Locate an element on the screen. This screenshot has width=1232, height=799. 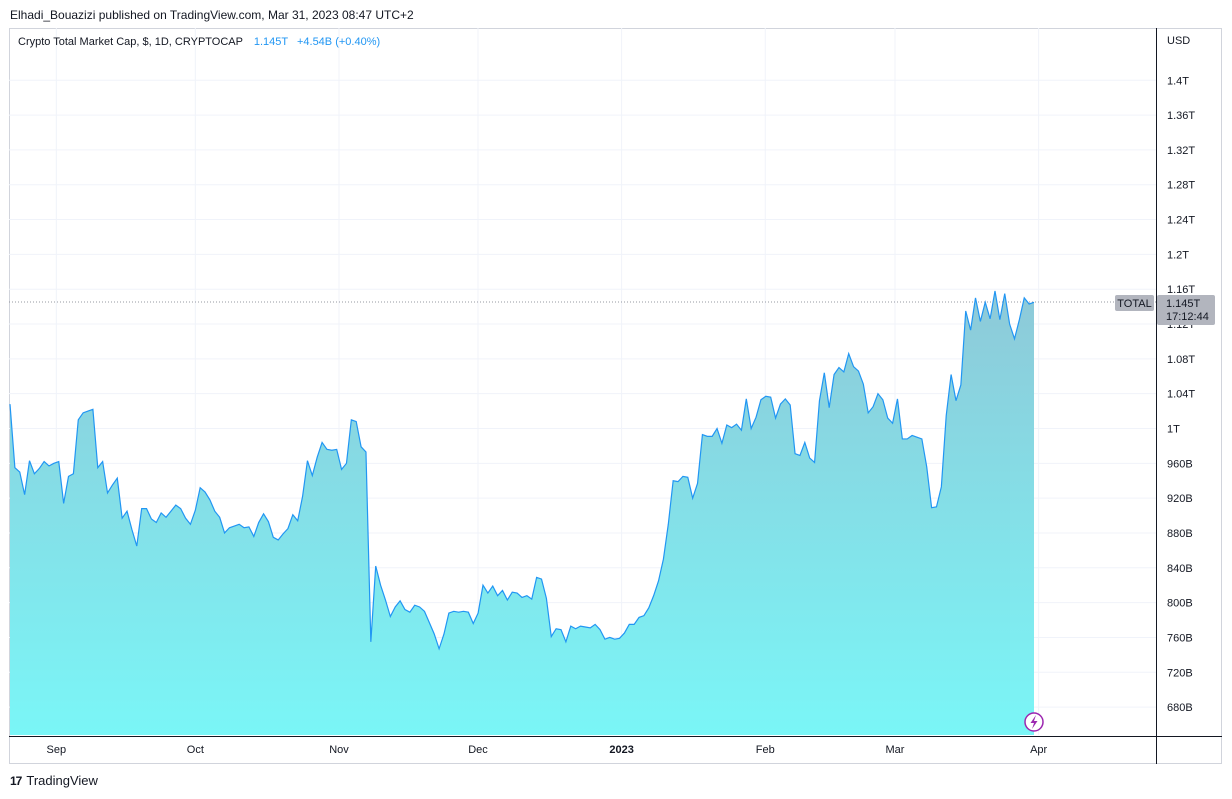
price-tick-label: 1.08T is located at coordinates (1181, 360).